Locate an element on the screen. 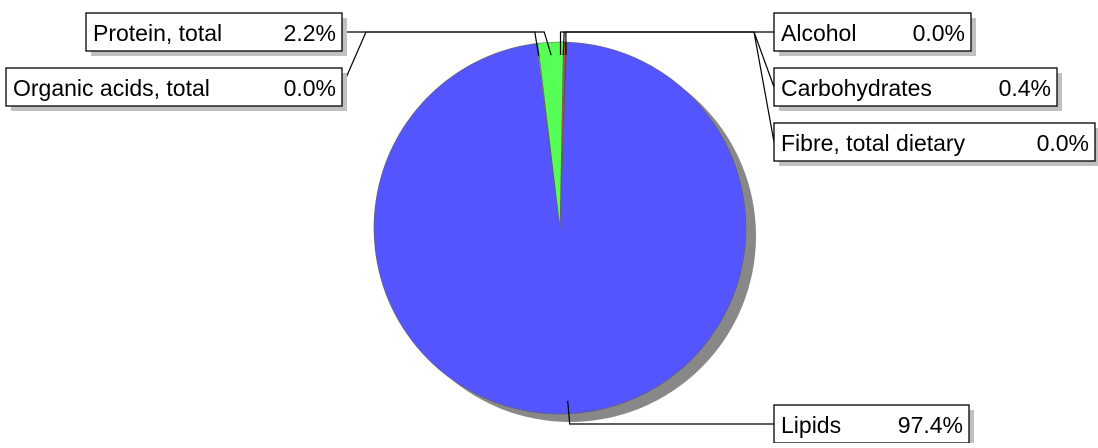 The height and width of the screenshot is (448, 1098). leader-line-protein-total is located at coordinates (447, 43).